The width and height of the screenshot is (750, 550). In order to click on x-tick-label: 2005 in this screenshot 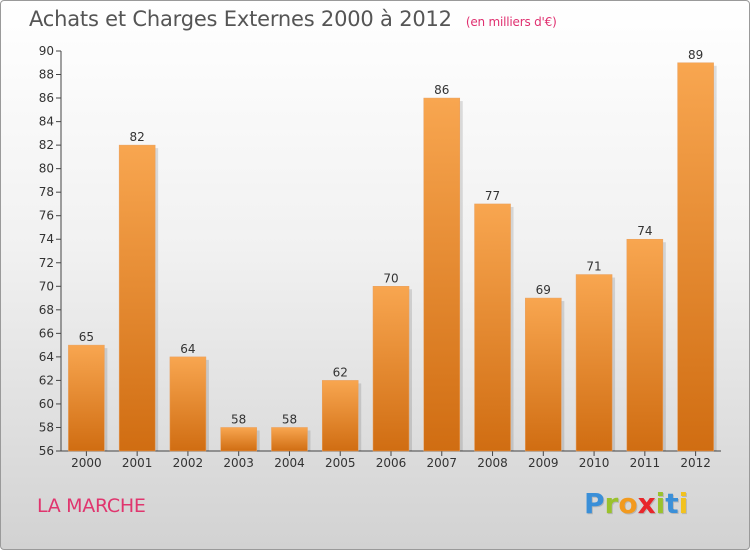, I will do `click(340, 463)`.